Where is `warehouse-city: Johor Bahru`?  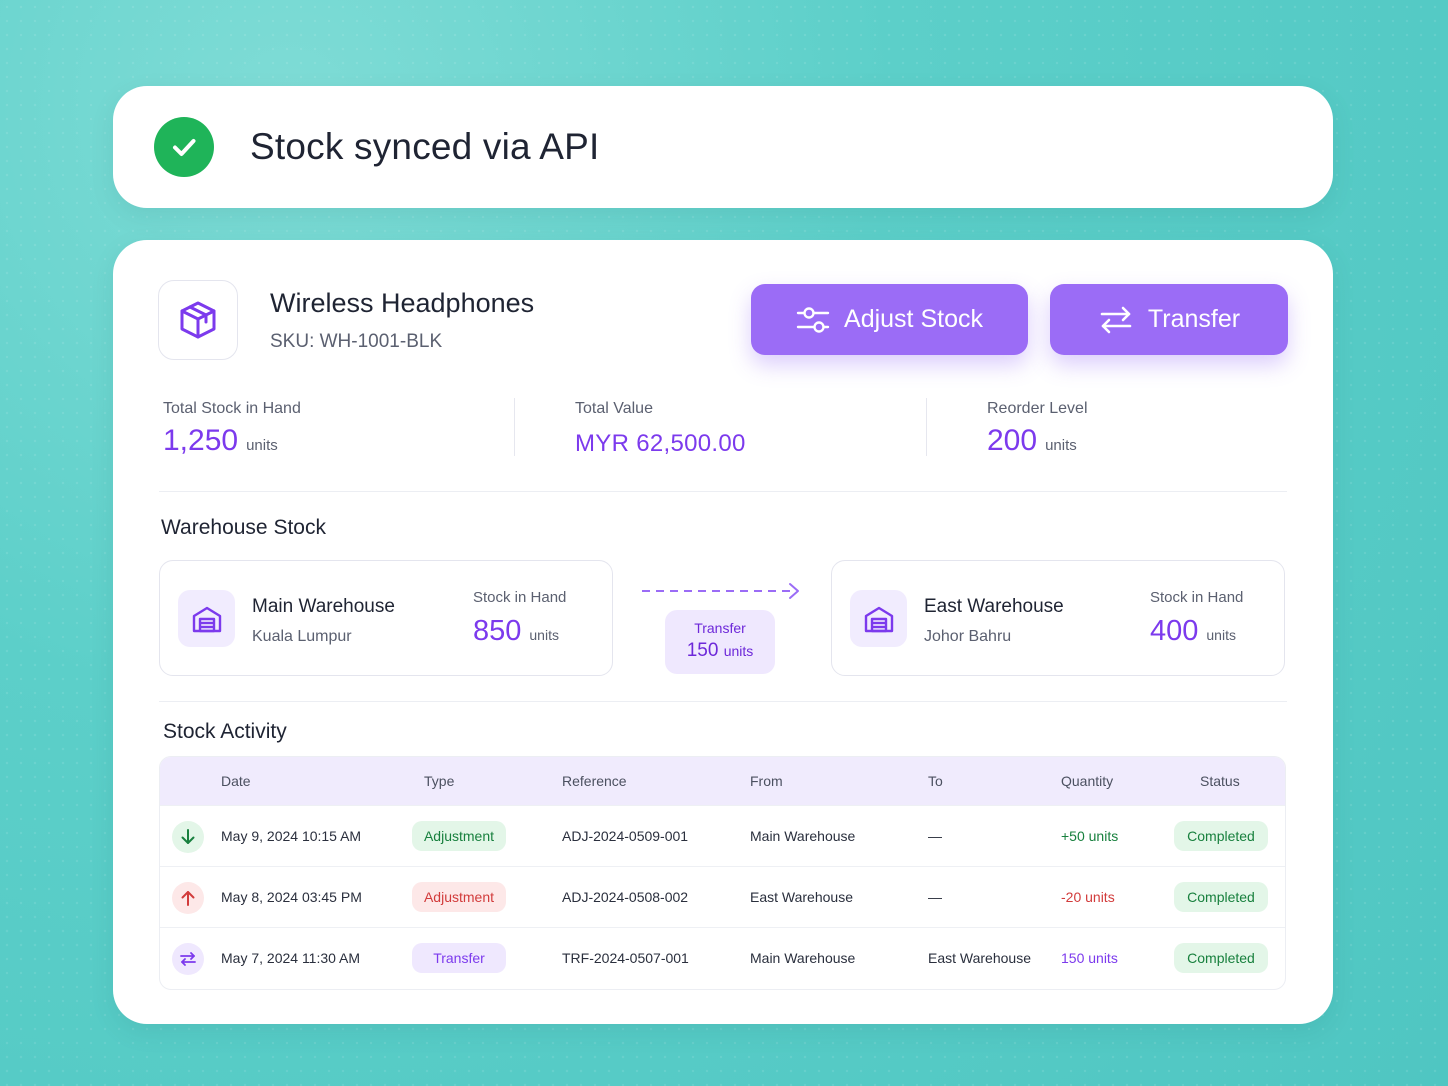
warehouse-city: Johor Bahru is located at coordinates (968, 636).